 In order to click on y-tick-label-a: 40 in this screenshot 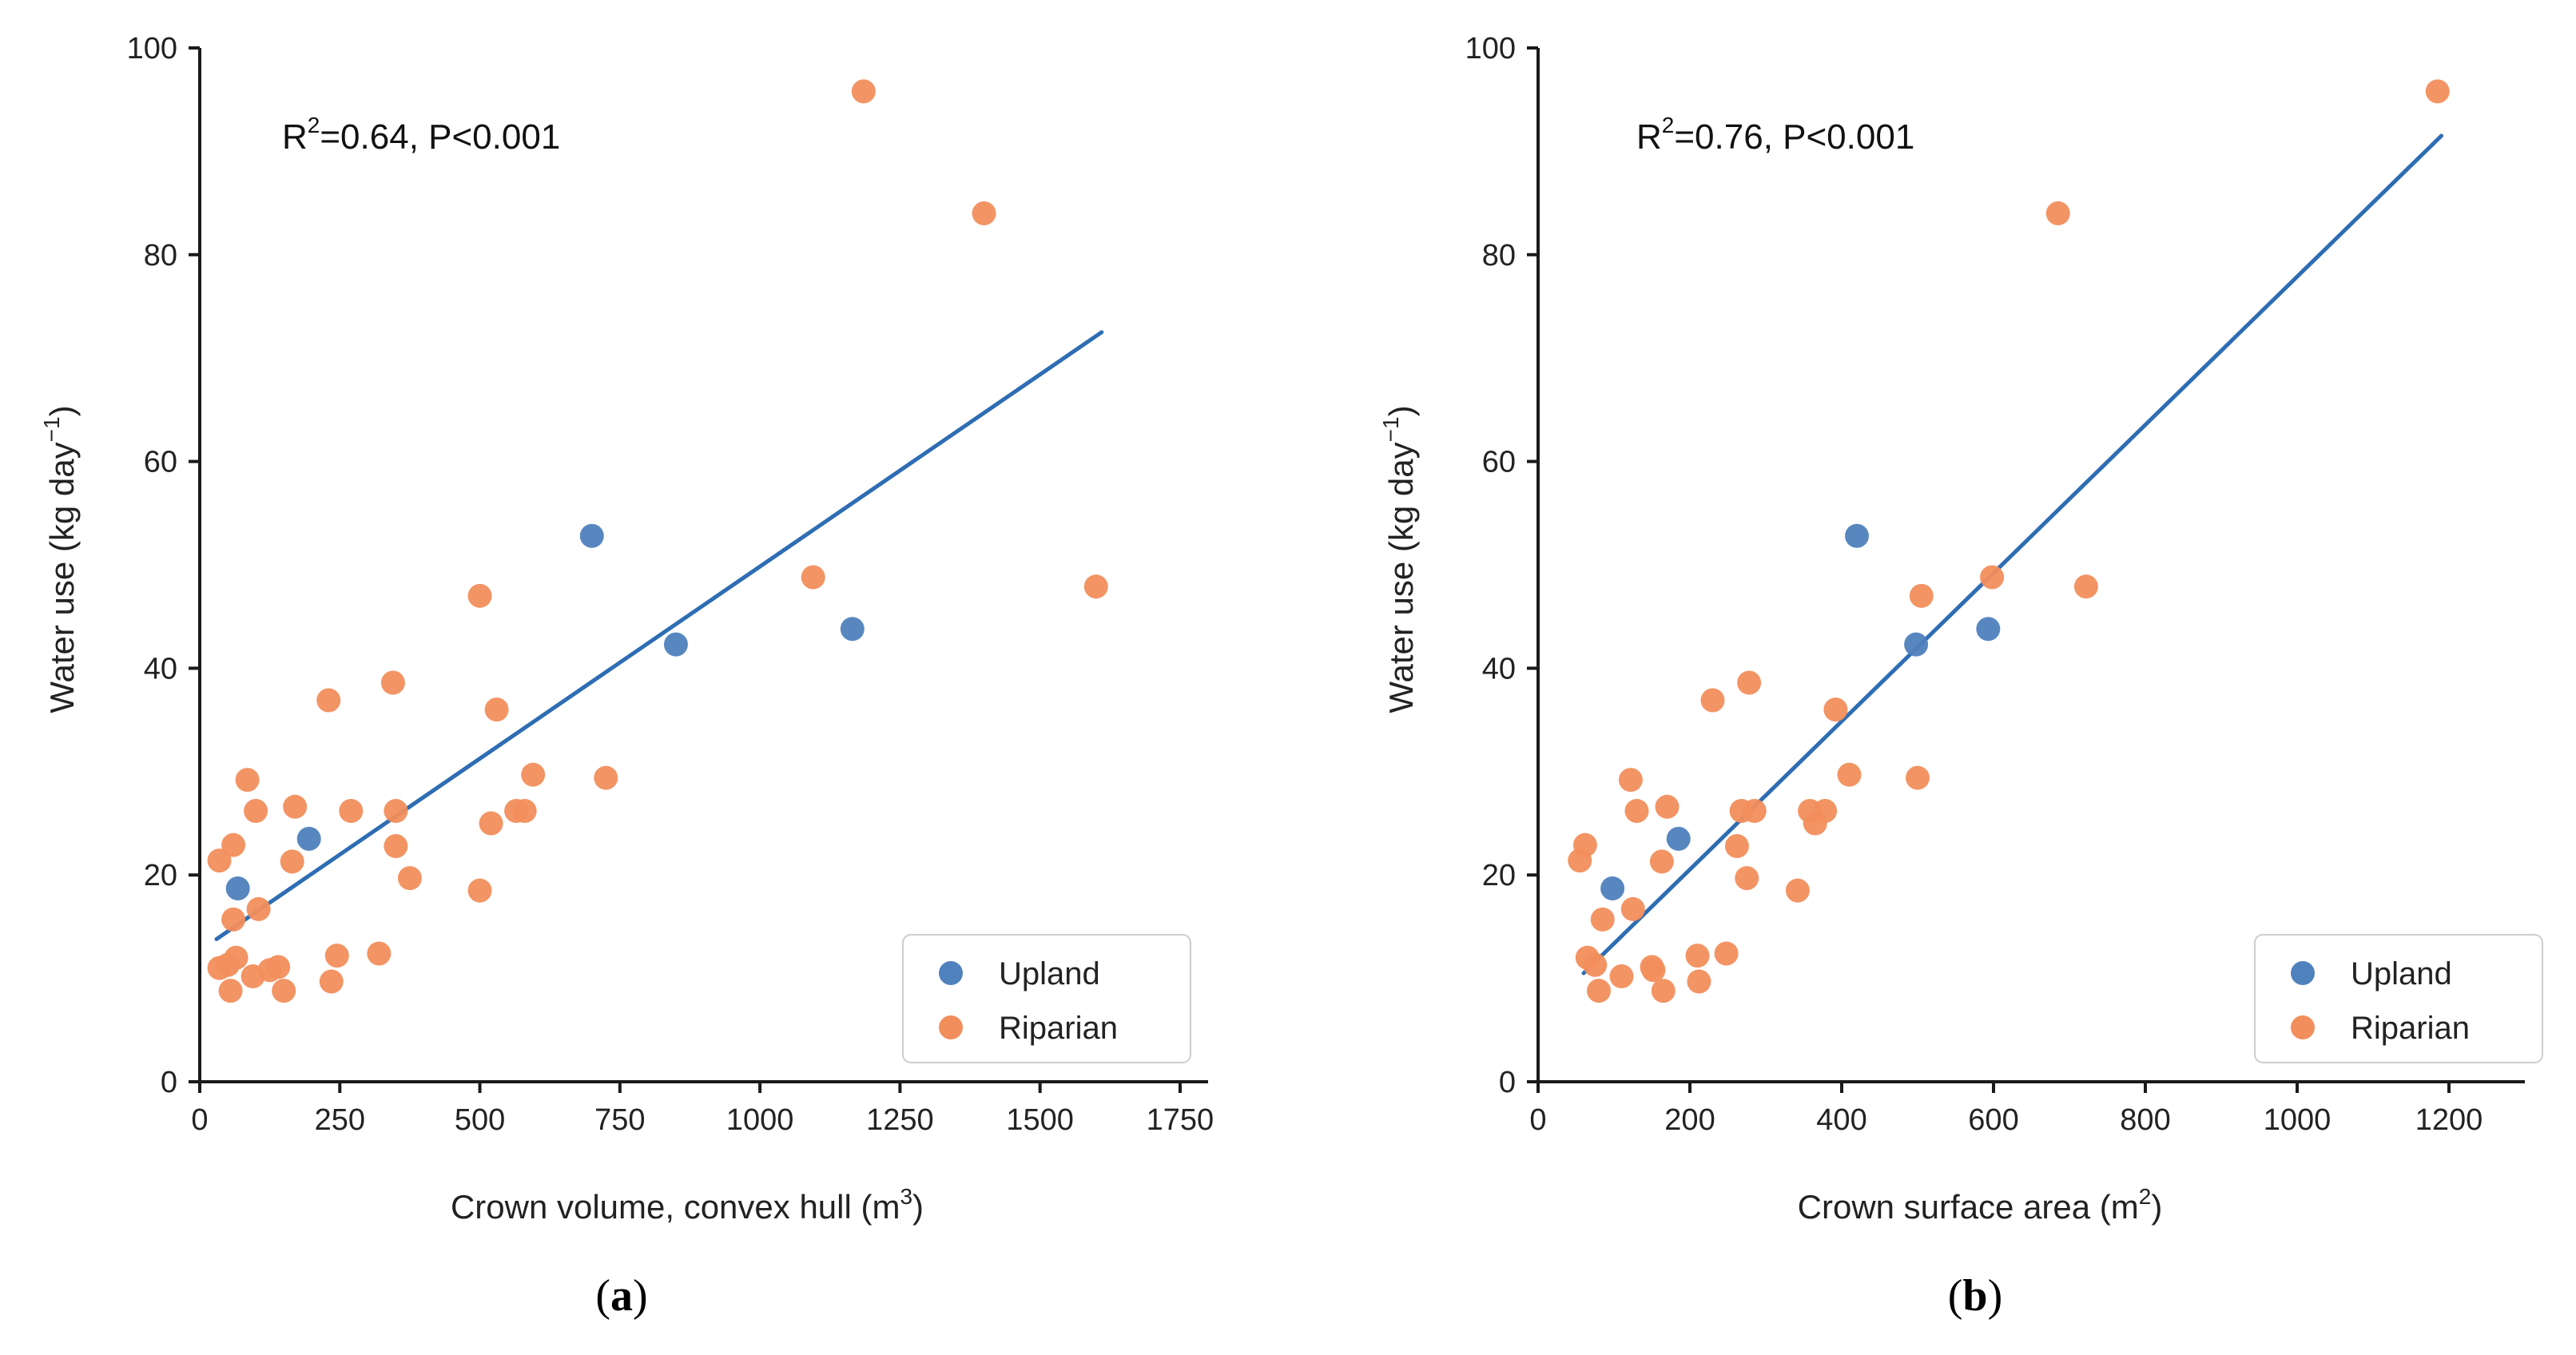, I will do `click(160, 668)`.